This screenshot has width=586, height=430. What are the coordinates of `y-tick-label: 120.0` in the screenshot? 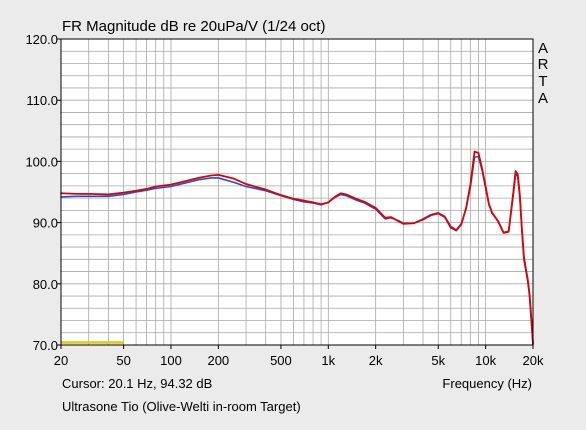 It's located at (41, 39).